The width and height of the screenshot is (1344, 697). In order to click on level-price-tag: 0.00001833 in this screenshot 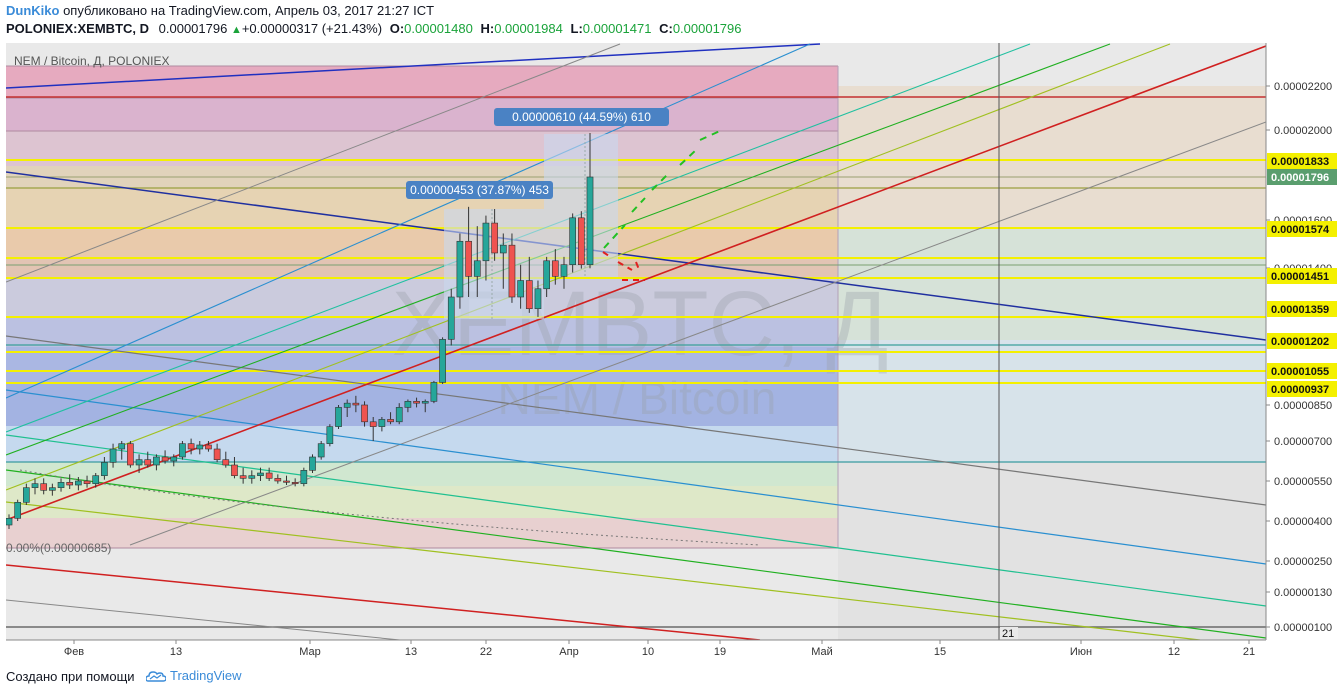, I will do `click(1302, 161)`.